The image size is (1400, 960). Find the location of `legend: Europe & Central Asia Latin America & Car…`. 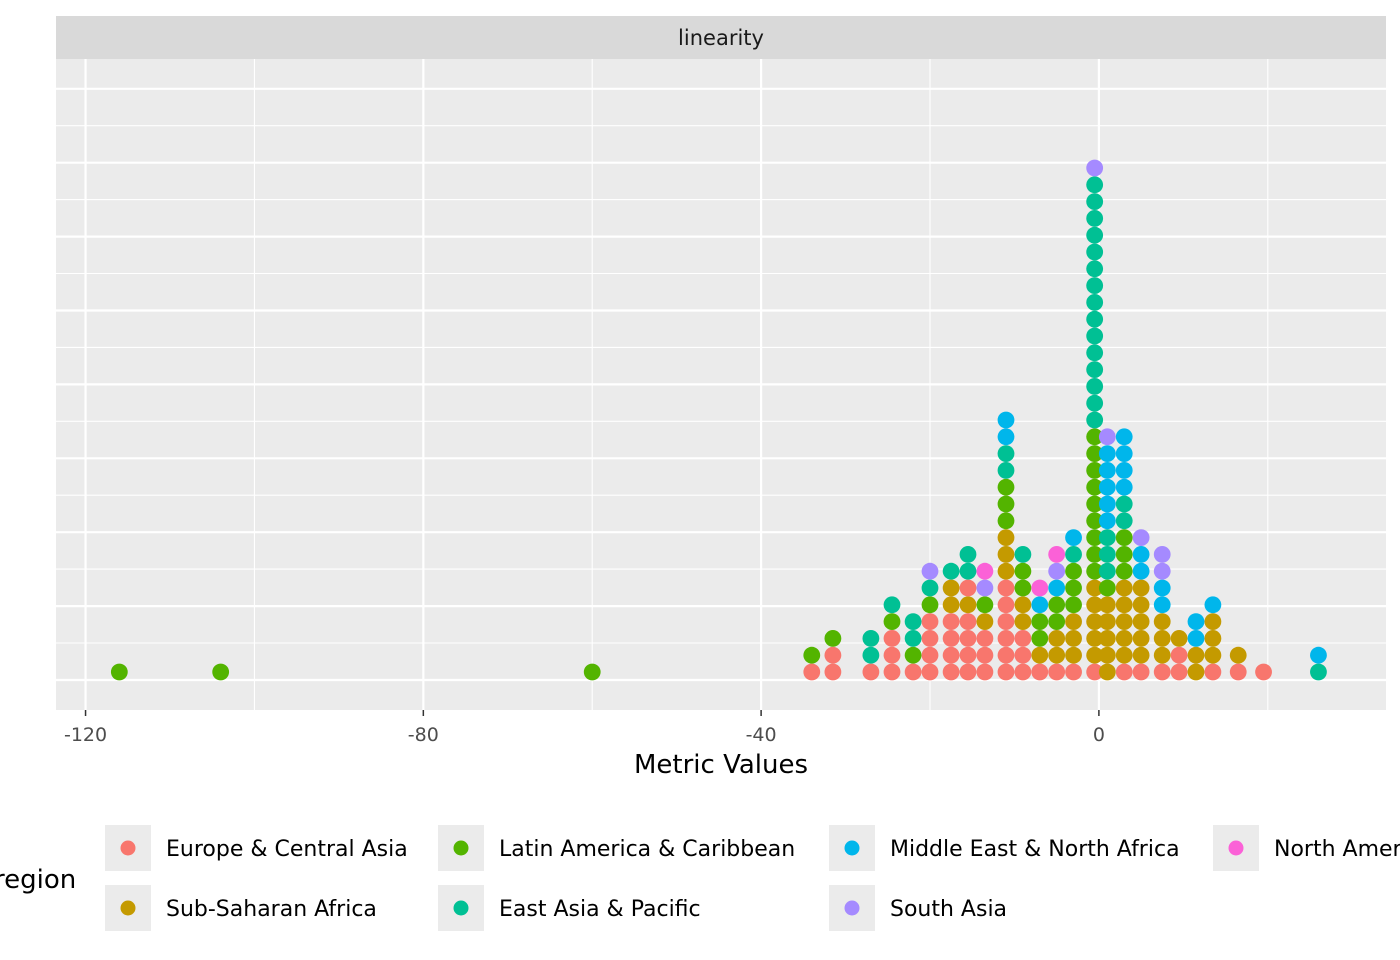

legend: Europe & Central Asia Latin America & Car… is located at coordinates (752, 878).